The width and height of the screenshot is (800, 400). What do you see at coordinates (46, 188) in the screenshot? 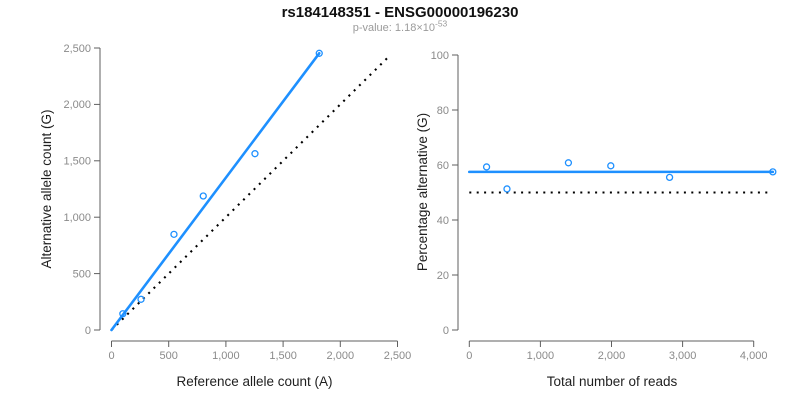
I see `left-y-axis-title: Alternative allele count (G)` at bounding box center [46, 188].